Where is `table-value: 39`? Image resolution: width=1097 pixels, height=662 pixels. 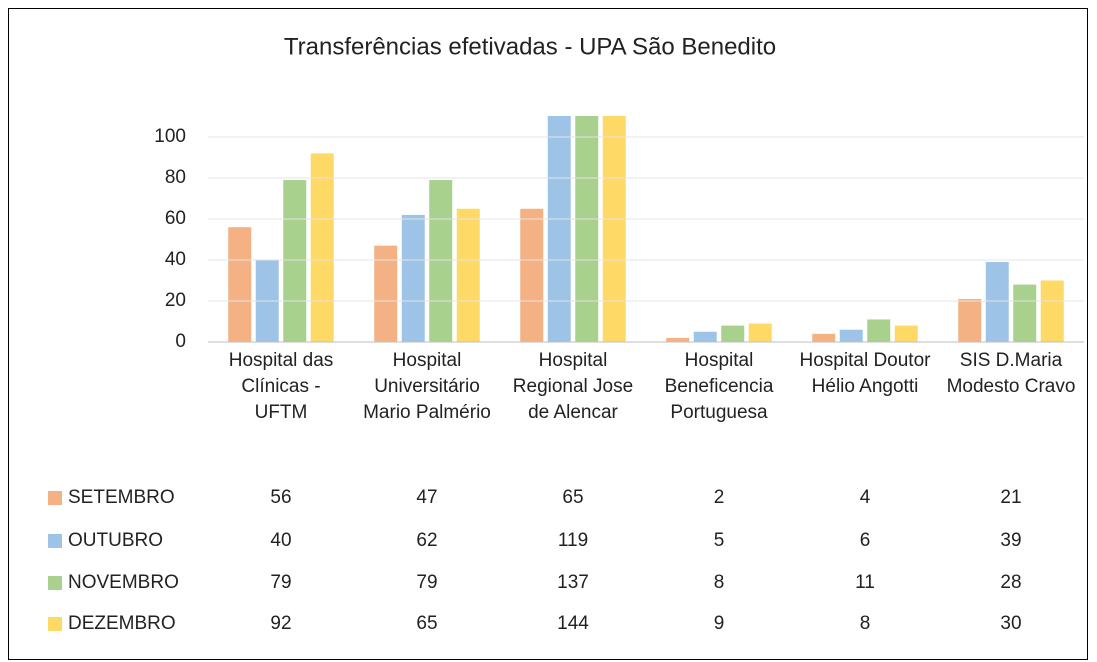
table-value: 39 is located at coordinates (1010, 540).